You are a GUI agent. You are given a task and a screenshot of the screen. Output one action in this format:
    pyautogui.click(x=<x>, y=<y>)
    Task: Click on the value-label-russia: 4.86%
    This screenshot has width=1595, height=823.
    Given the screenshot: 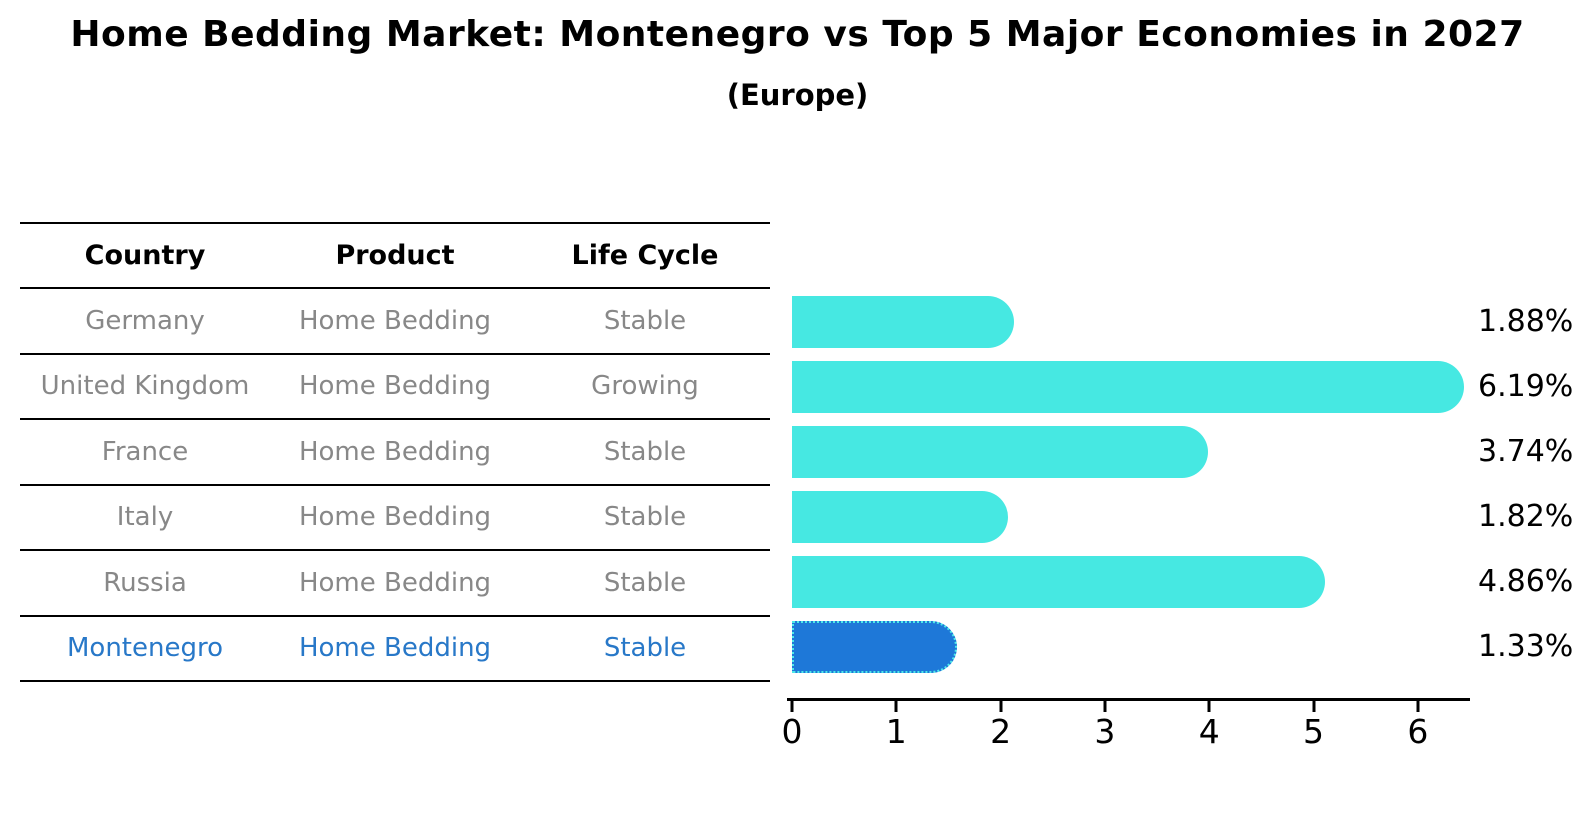 What is the action you would take?
    pyautogui.click(x=1526, y=581)
    